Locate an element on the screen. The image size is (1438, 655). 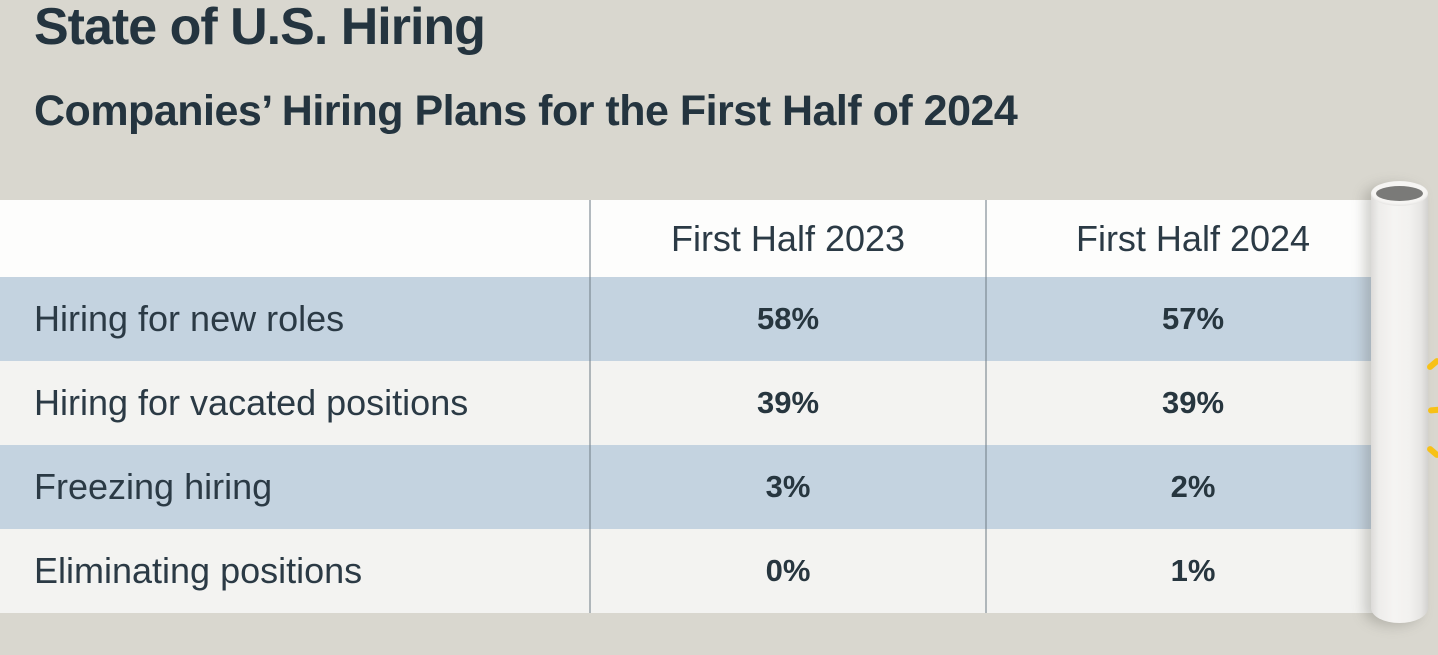
value-2023: 3% is located at coordinates (788, 486).